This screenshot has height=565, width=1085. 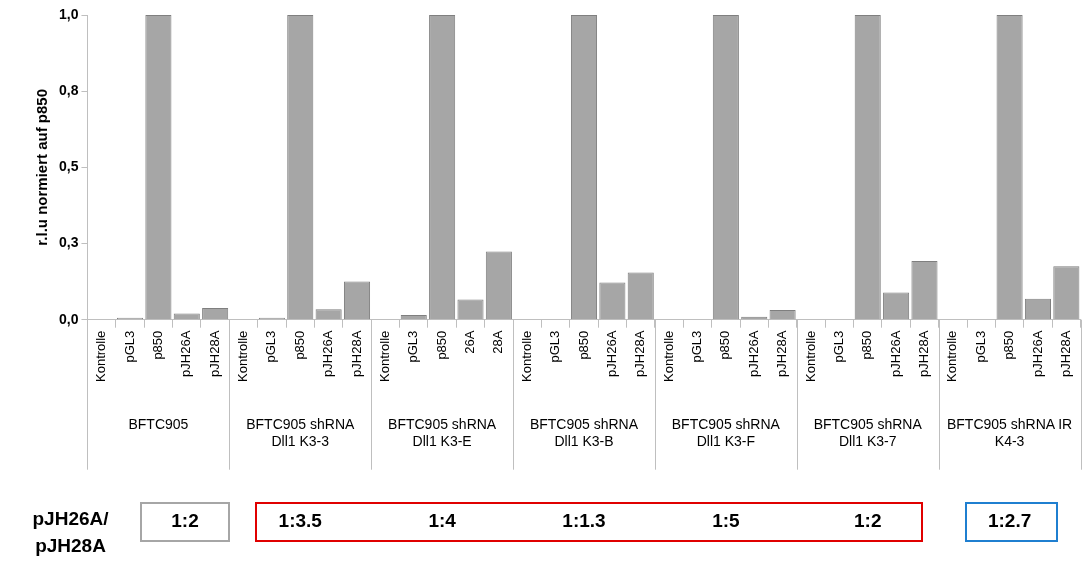 What do you see at coordinates (68, 318) in the screenshot?
I see `y-tick-label: 0,0` at bounding box center [68, 318].